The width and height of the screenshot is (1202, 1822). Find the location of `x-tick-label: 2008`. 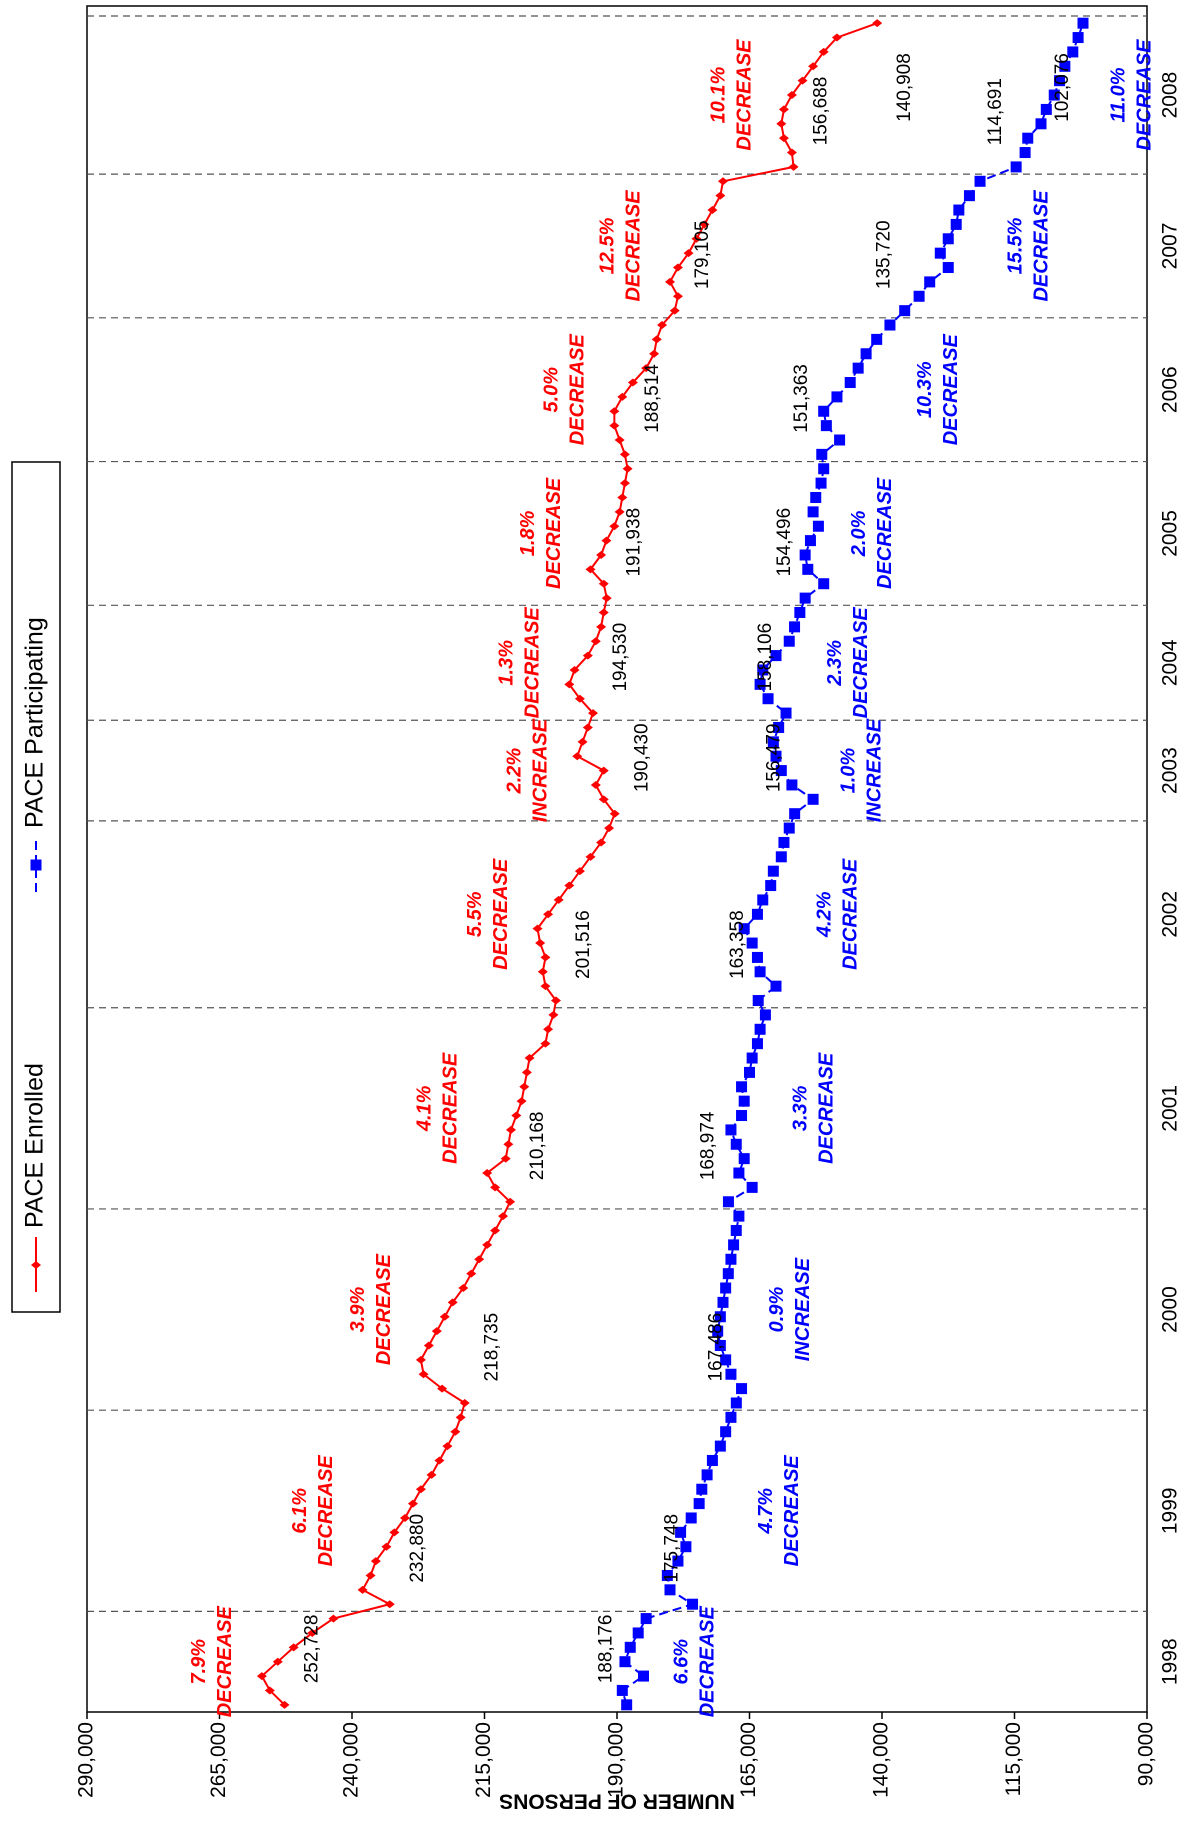

x-tick-label: 2008 is located at coordinates (1170, 95).